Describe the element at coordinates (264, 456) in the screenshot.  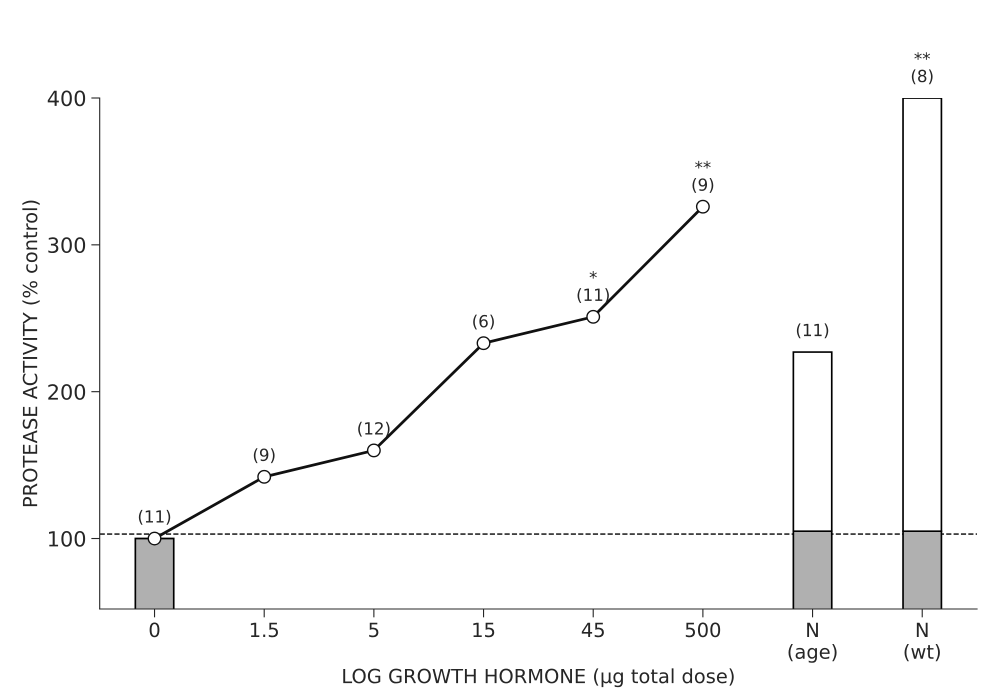
I see `annotation: (9)` at that location.